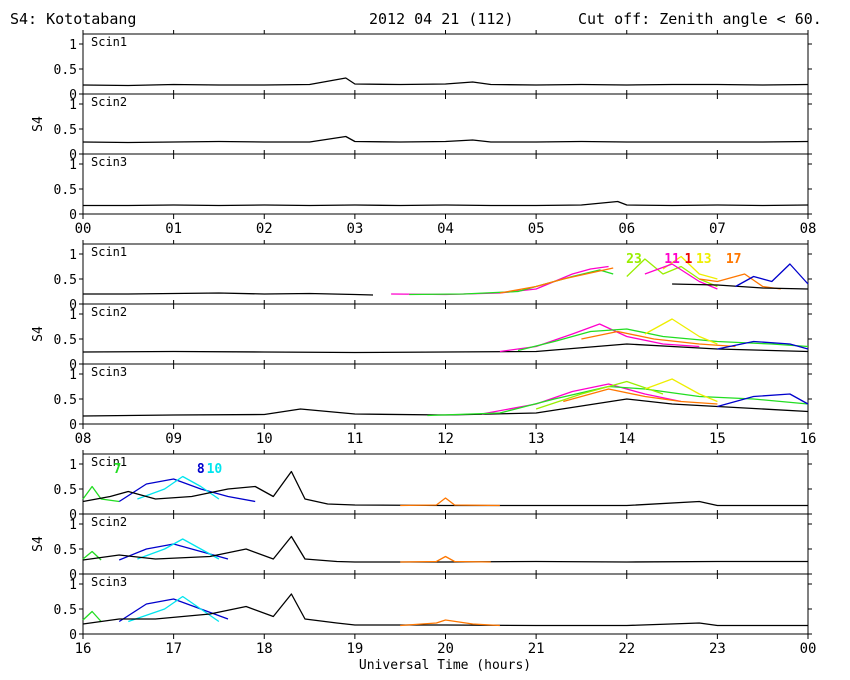  I want to click on prn-label: 7, so click(118, 469).